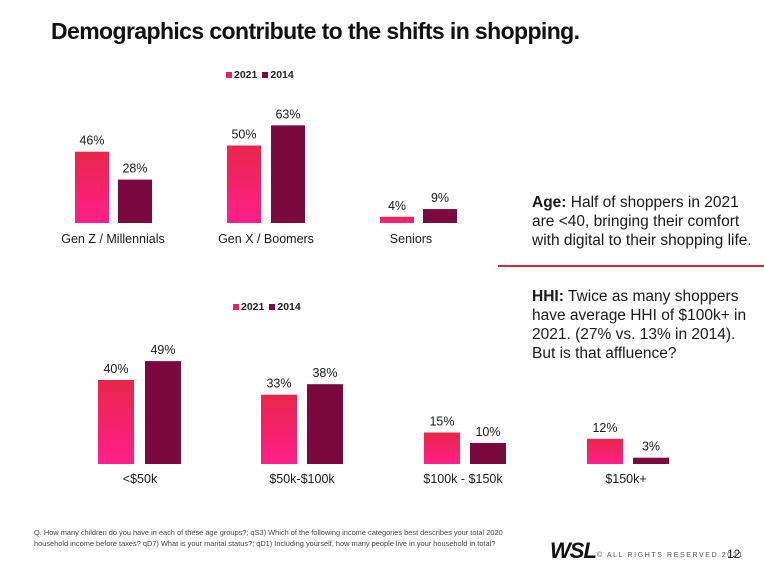 The image size is (764, 572). I want to click on data-label-gen-z-millennials-2021: 46%, so click(91, 141).